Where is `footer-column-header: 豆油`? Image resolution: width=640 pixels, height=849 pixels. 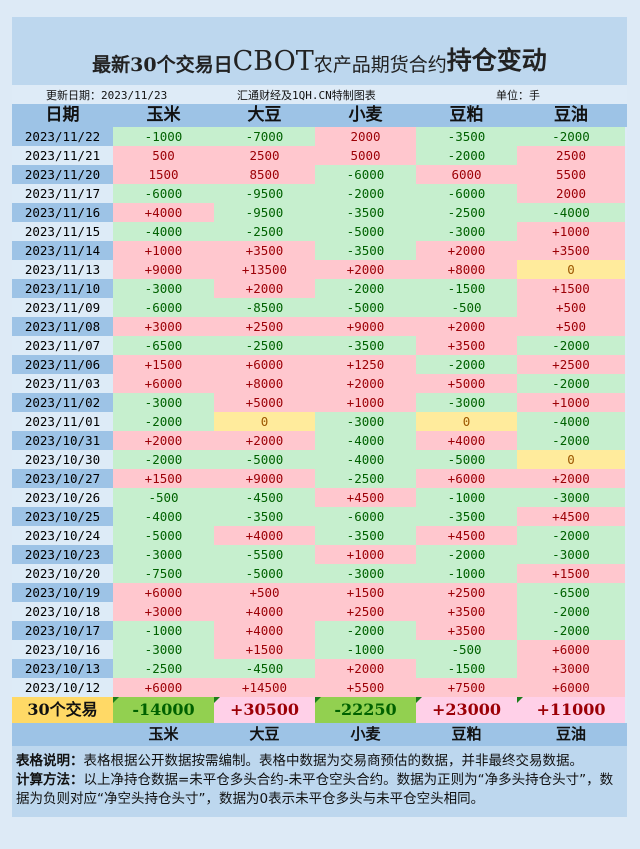 footer-column-header: 豆油 is located at coordinates (570, 734).